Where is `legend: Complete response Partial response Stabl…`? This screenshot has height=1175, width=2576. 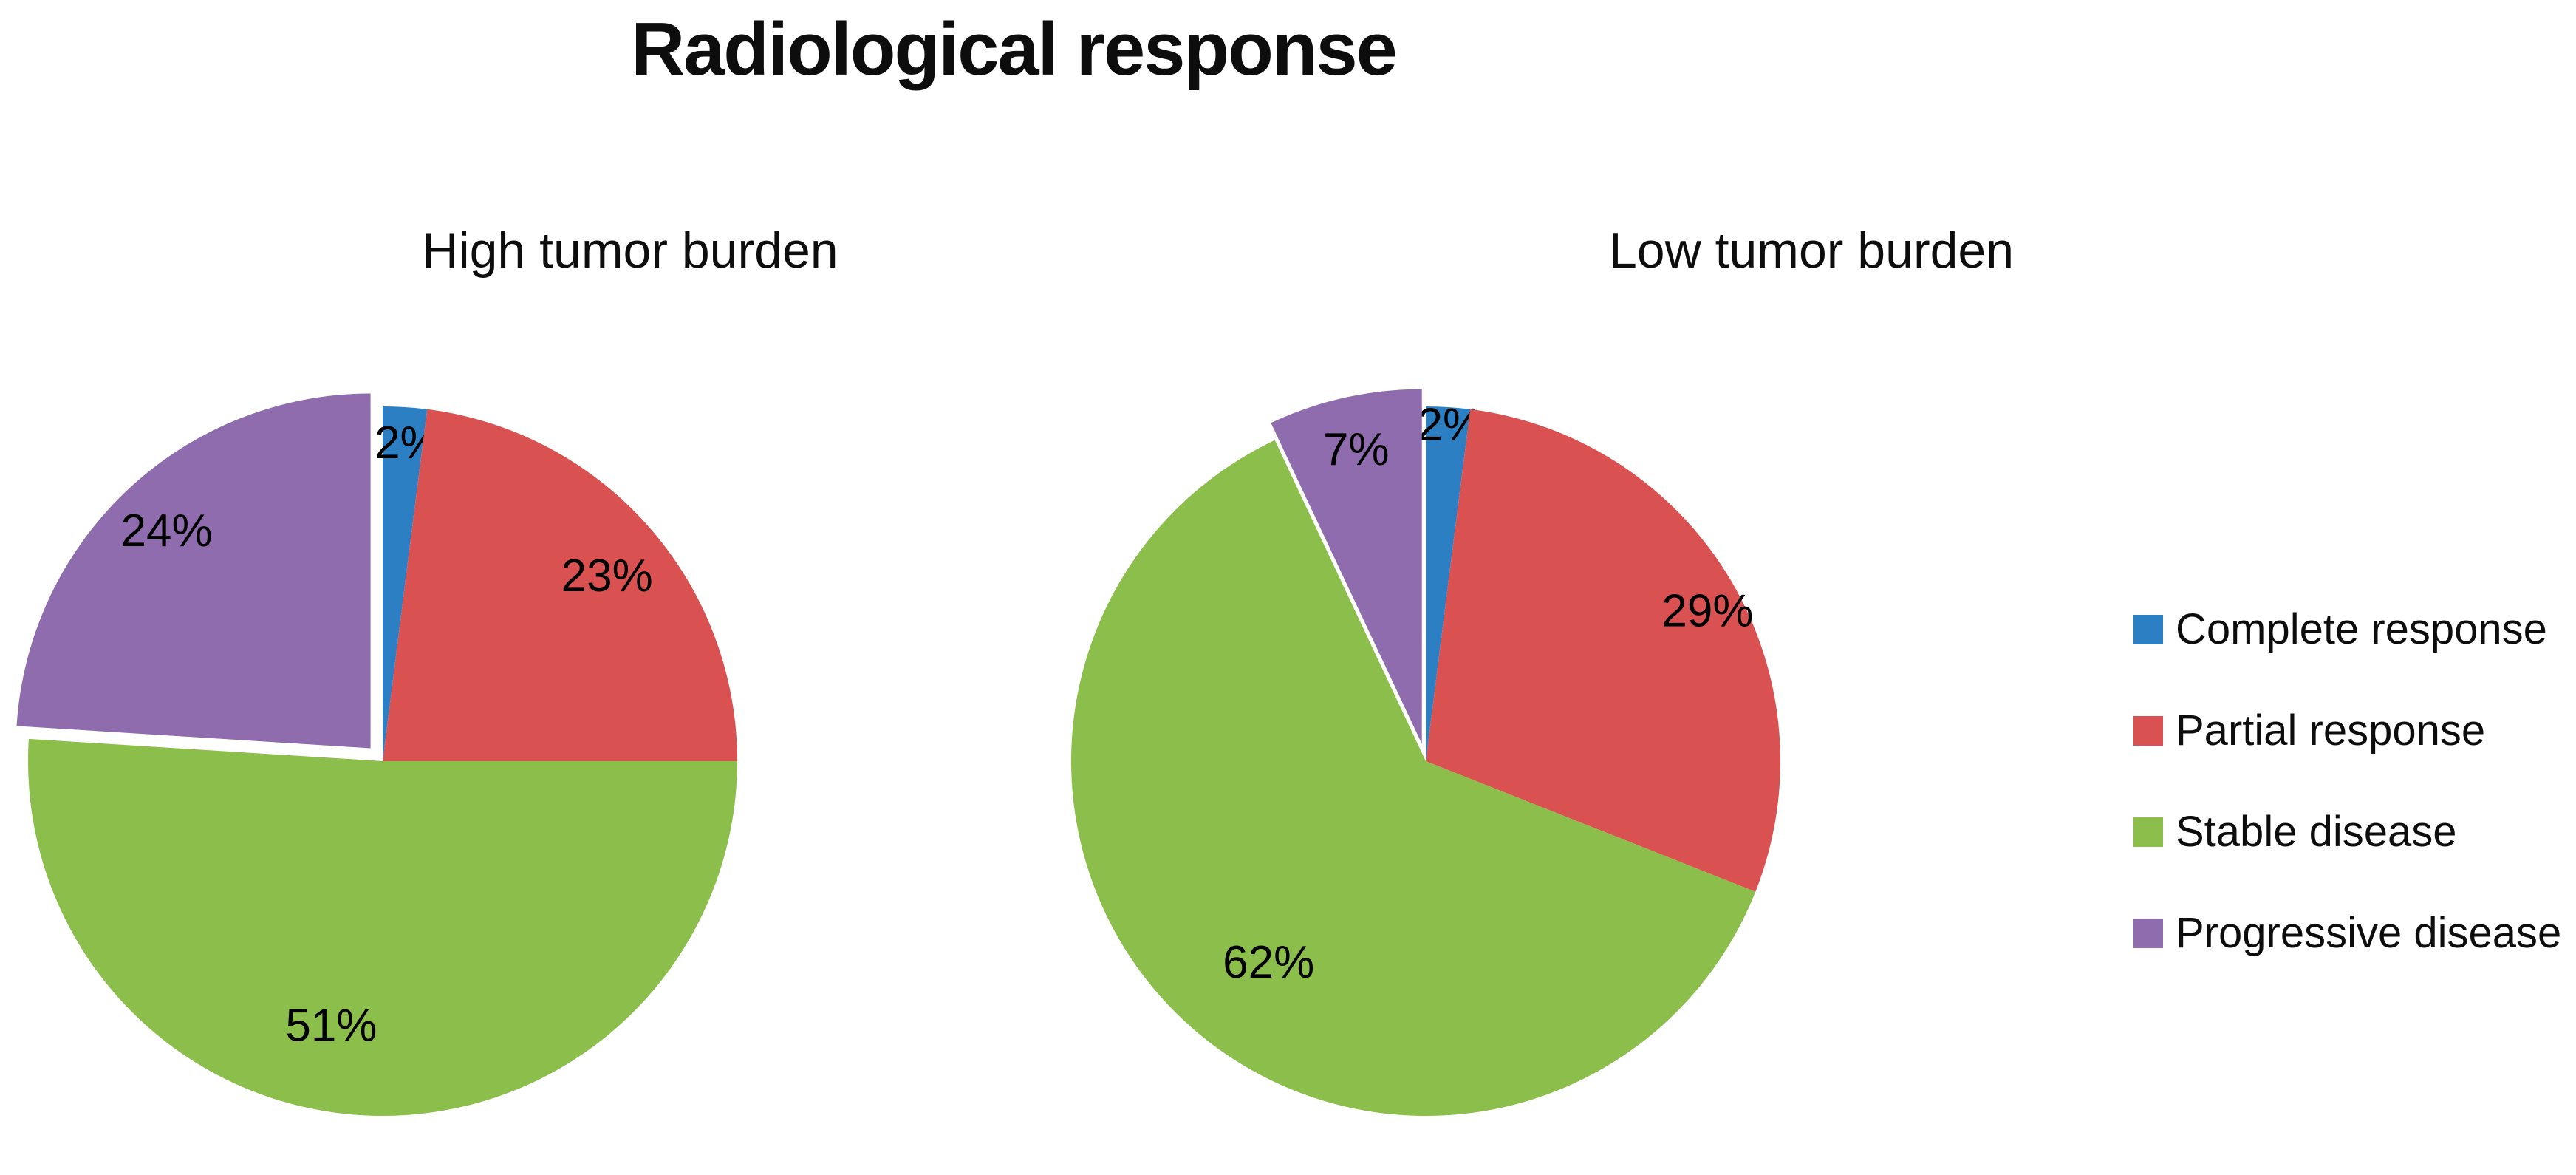
legend: Complete response Partial response Stabl… is located at coordinates (2347, 781).